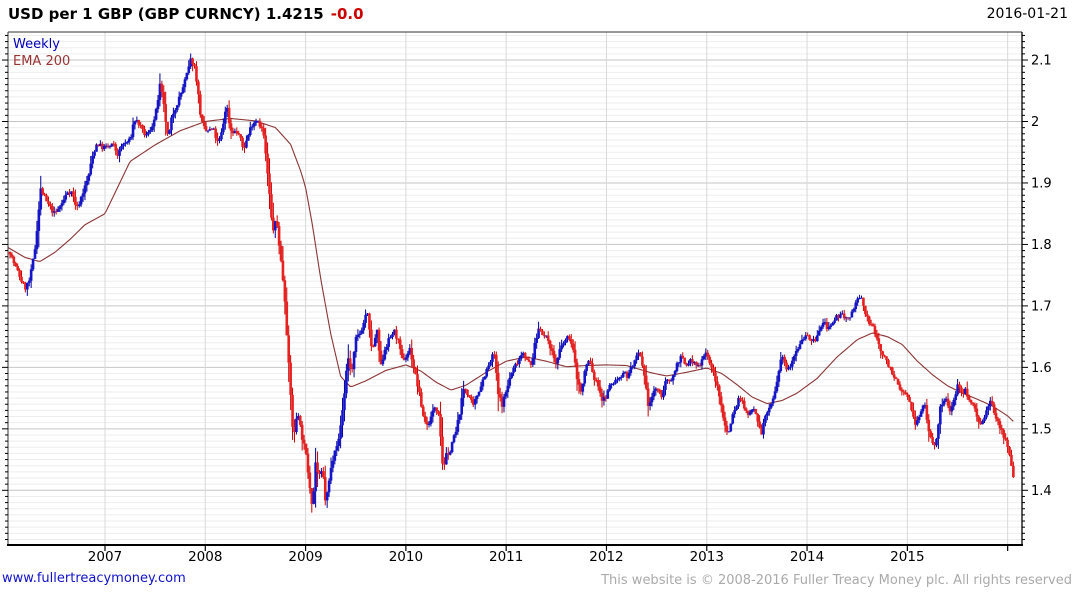  I want to click on svg-text: 1.8, so click(1041, 245).